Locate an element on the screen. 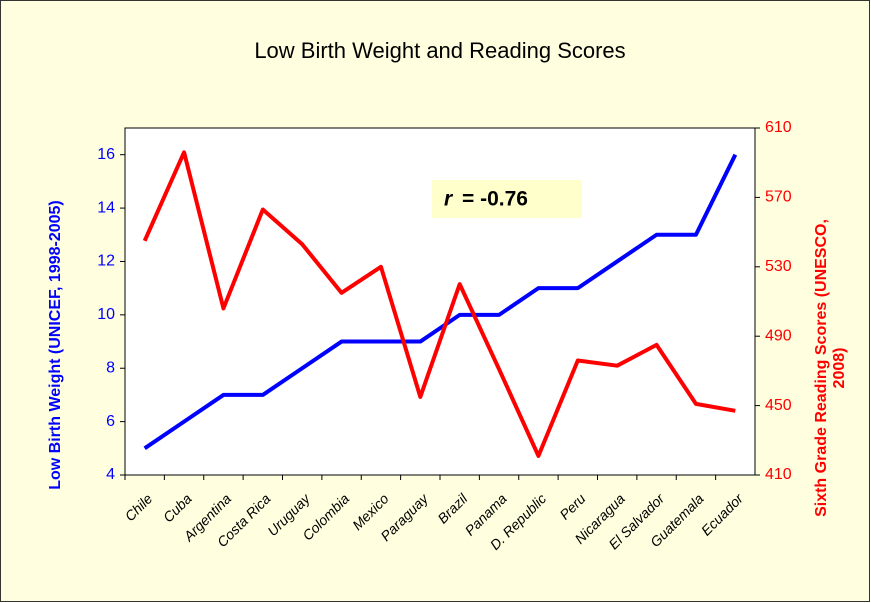 This screenshot has width=871, height=603. y2-tick-label: 530 is located at coordinates (778, 266).